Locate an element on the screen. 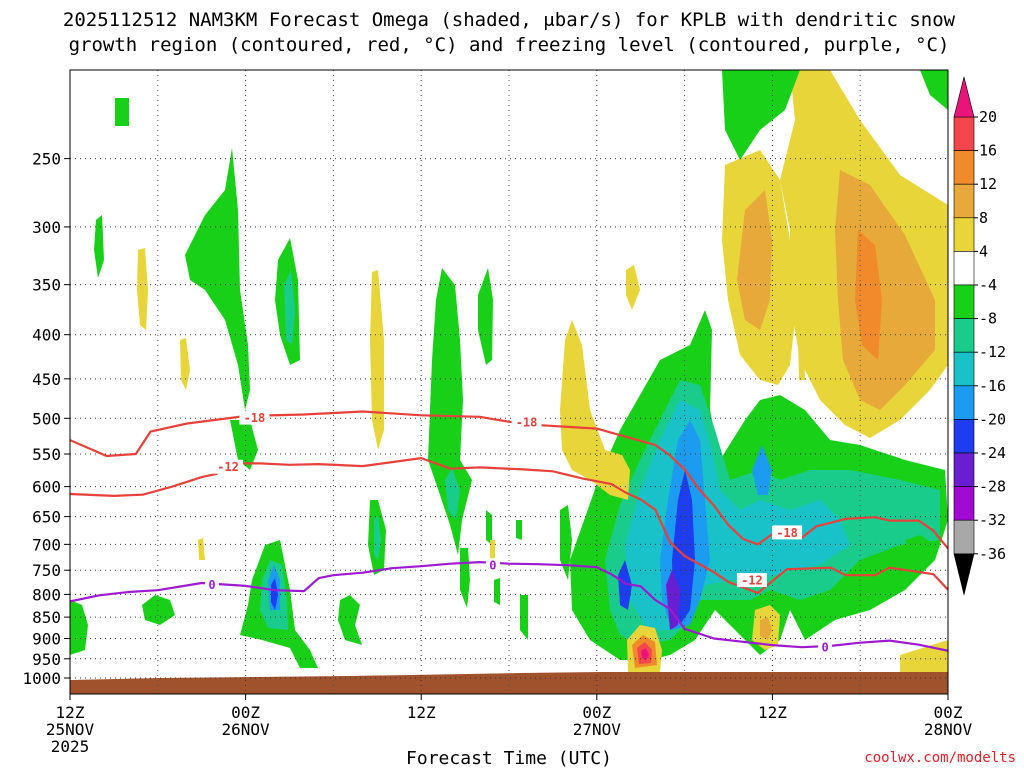 The height and width of the screenshot is (768, 1024). y-tick-label-750: 750 is located at coordinates (46, 570).